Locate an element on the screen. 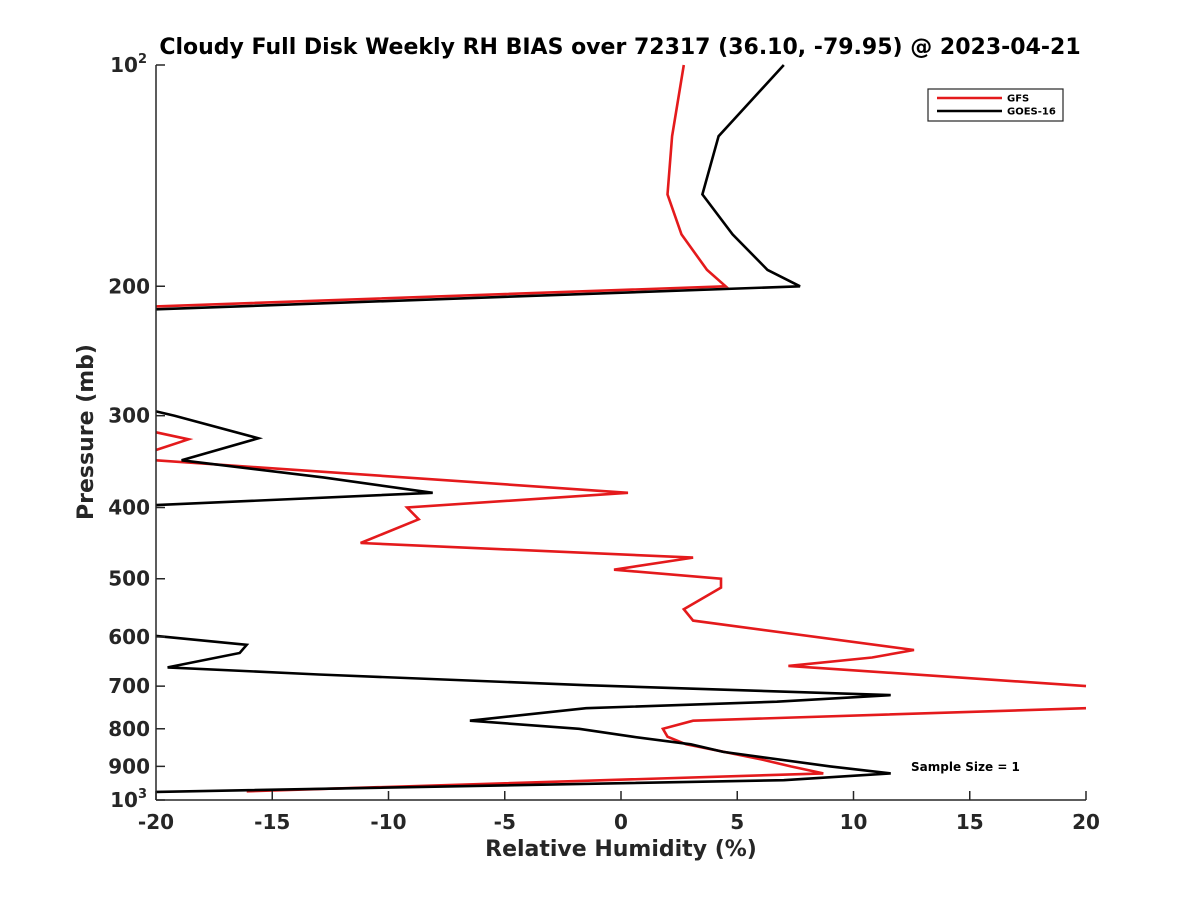 Image resolution: width=1200 pixels, height=900 pixels. y-tick-label: 200 is located at coordinates (129, 286).